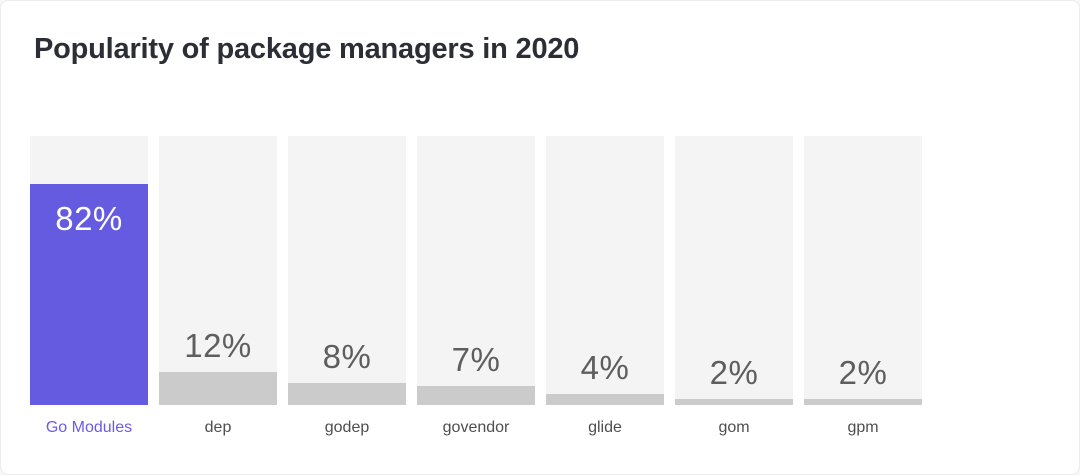  Describe the element at coordinates (218, 427) in the screenshot. I see `bar-category-label: dep` at that location.